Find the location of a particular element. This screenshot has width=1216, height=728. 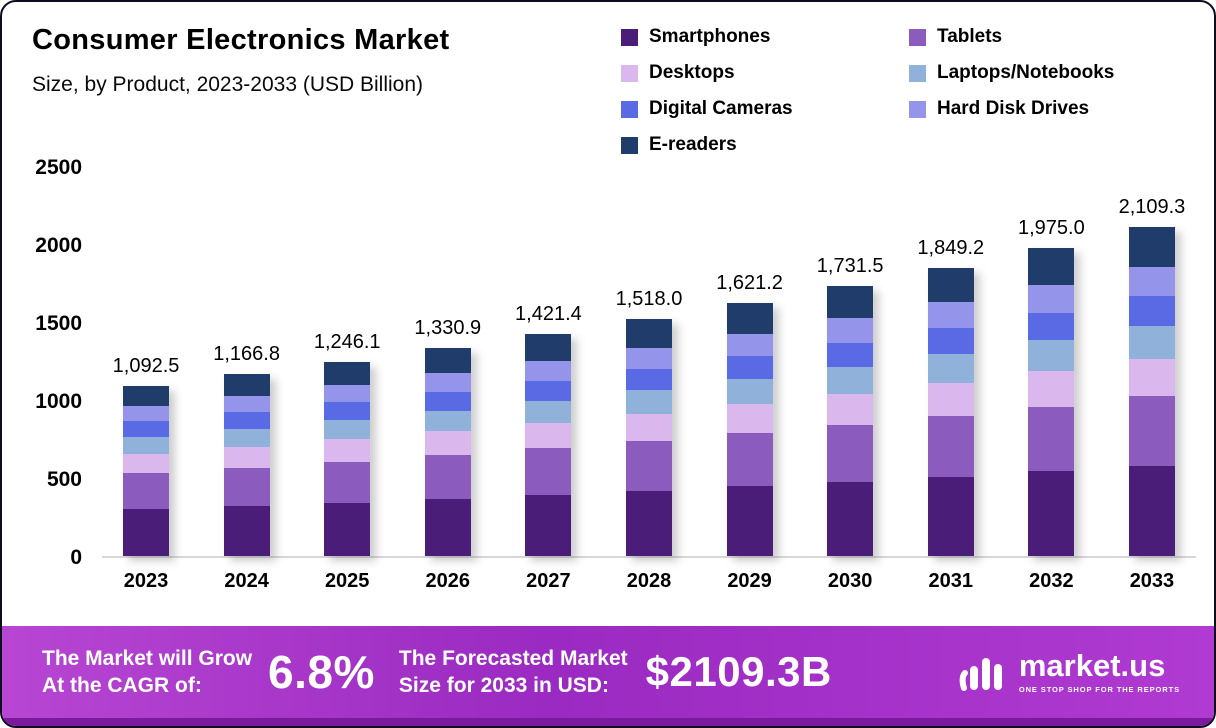

y-tick-label: 500 is located at coordinates (64, 479).